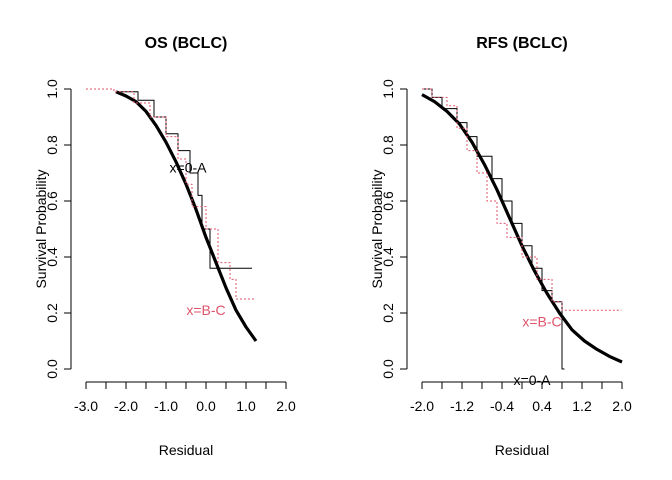 Image resolution: width=672 pixels, height=480 pixels. Describe the element at coordinates (542, 406) in the screenshot. I see `x-tick-label: 0.4` at that location.